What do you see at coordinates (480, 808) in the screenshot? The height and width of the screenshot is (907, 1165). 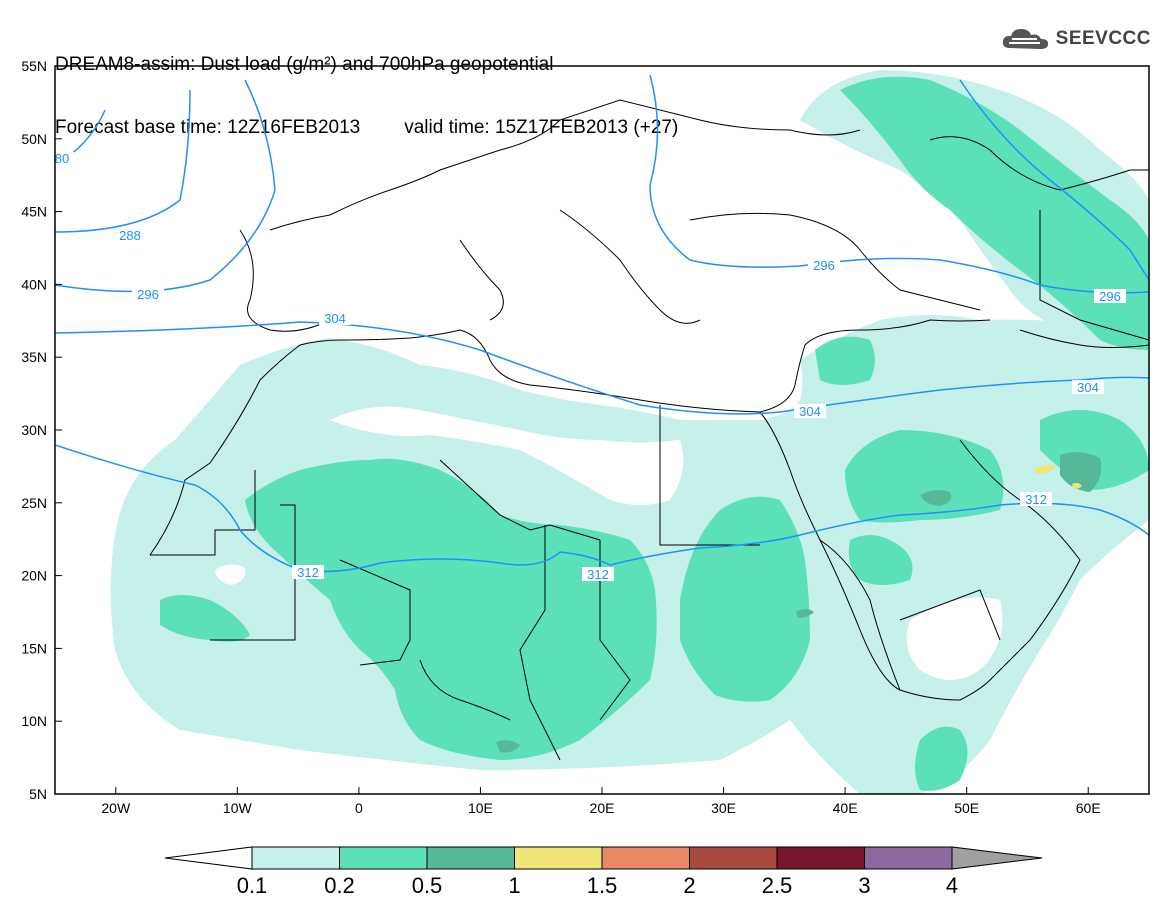 I see `lon-tick-label: 10E` at bounding box center [480, 808].